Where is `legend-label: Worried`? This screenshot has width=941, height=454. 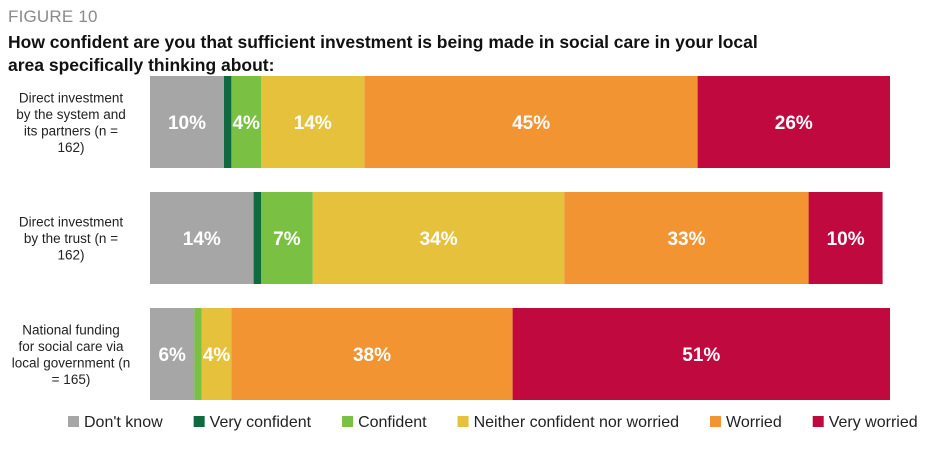
legend-label: Worried is located at coordinates (754, 422).